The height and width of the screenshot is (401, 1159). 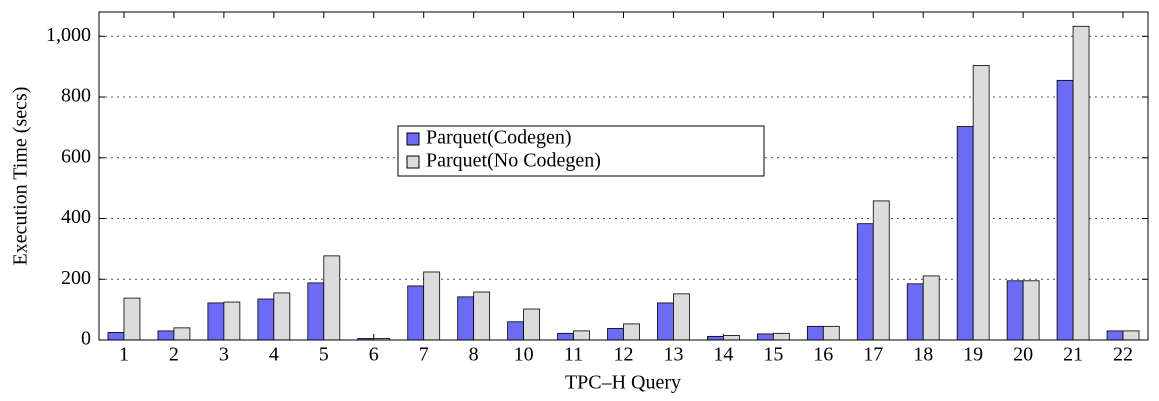 What do you see at coordinates (723, 355) in the screenshot?
I see `x-tick-label: 14` at bounding box center [723, 355].